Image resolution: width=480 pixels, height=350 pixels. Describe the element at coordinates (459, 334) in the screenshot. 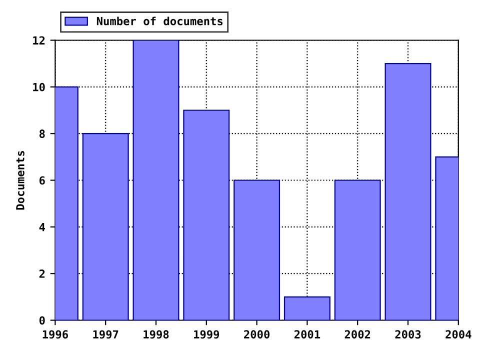

I see `x-tick-label: 2004` at that location.